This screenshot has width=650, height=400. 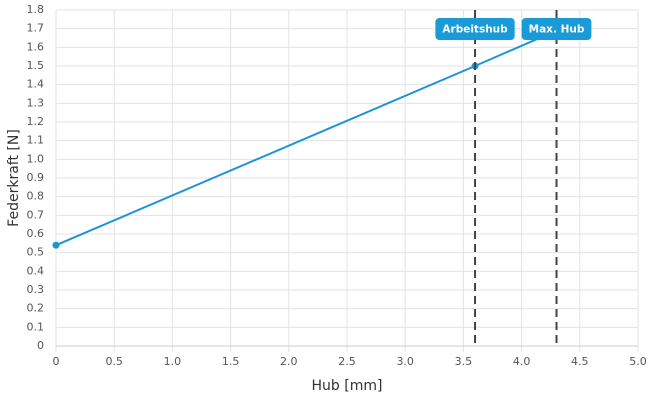 I want to click on x-tick-label: 1.0, so click(x=173, y=361).